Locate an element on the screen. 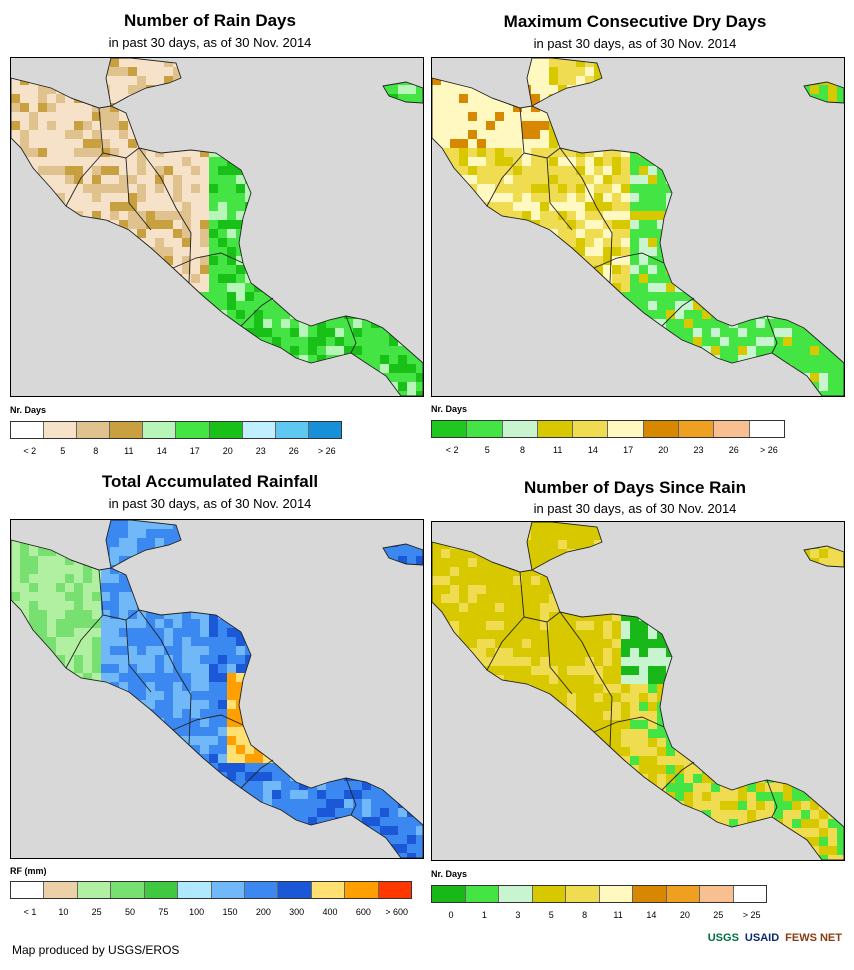  legend-label: > 25 is located at coordinates (751, 915).